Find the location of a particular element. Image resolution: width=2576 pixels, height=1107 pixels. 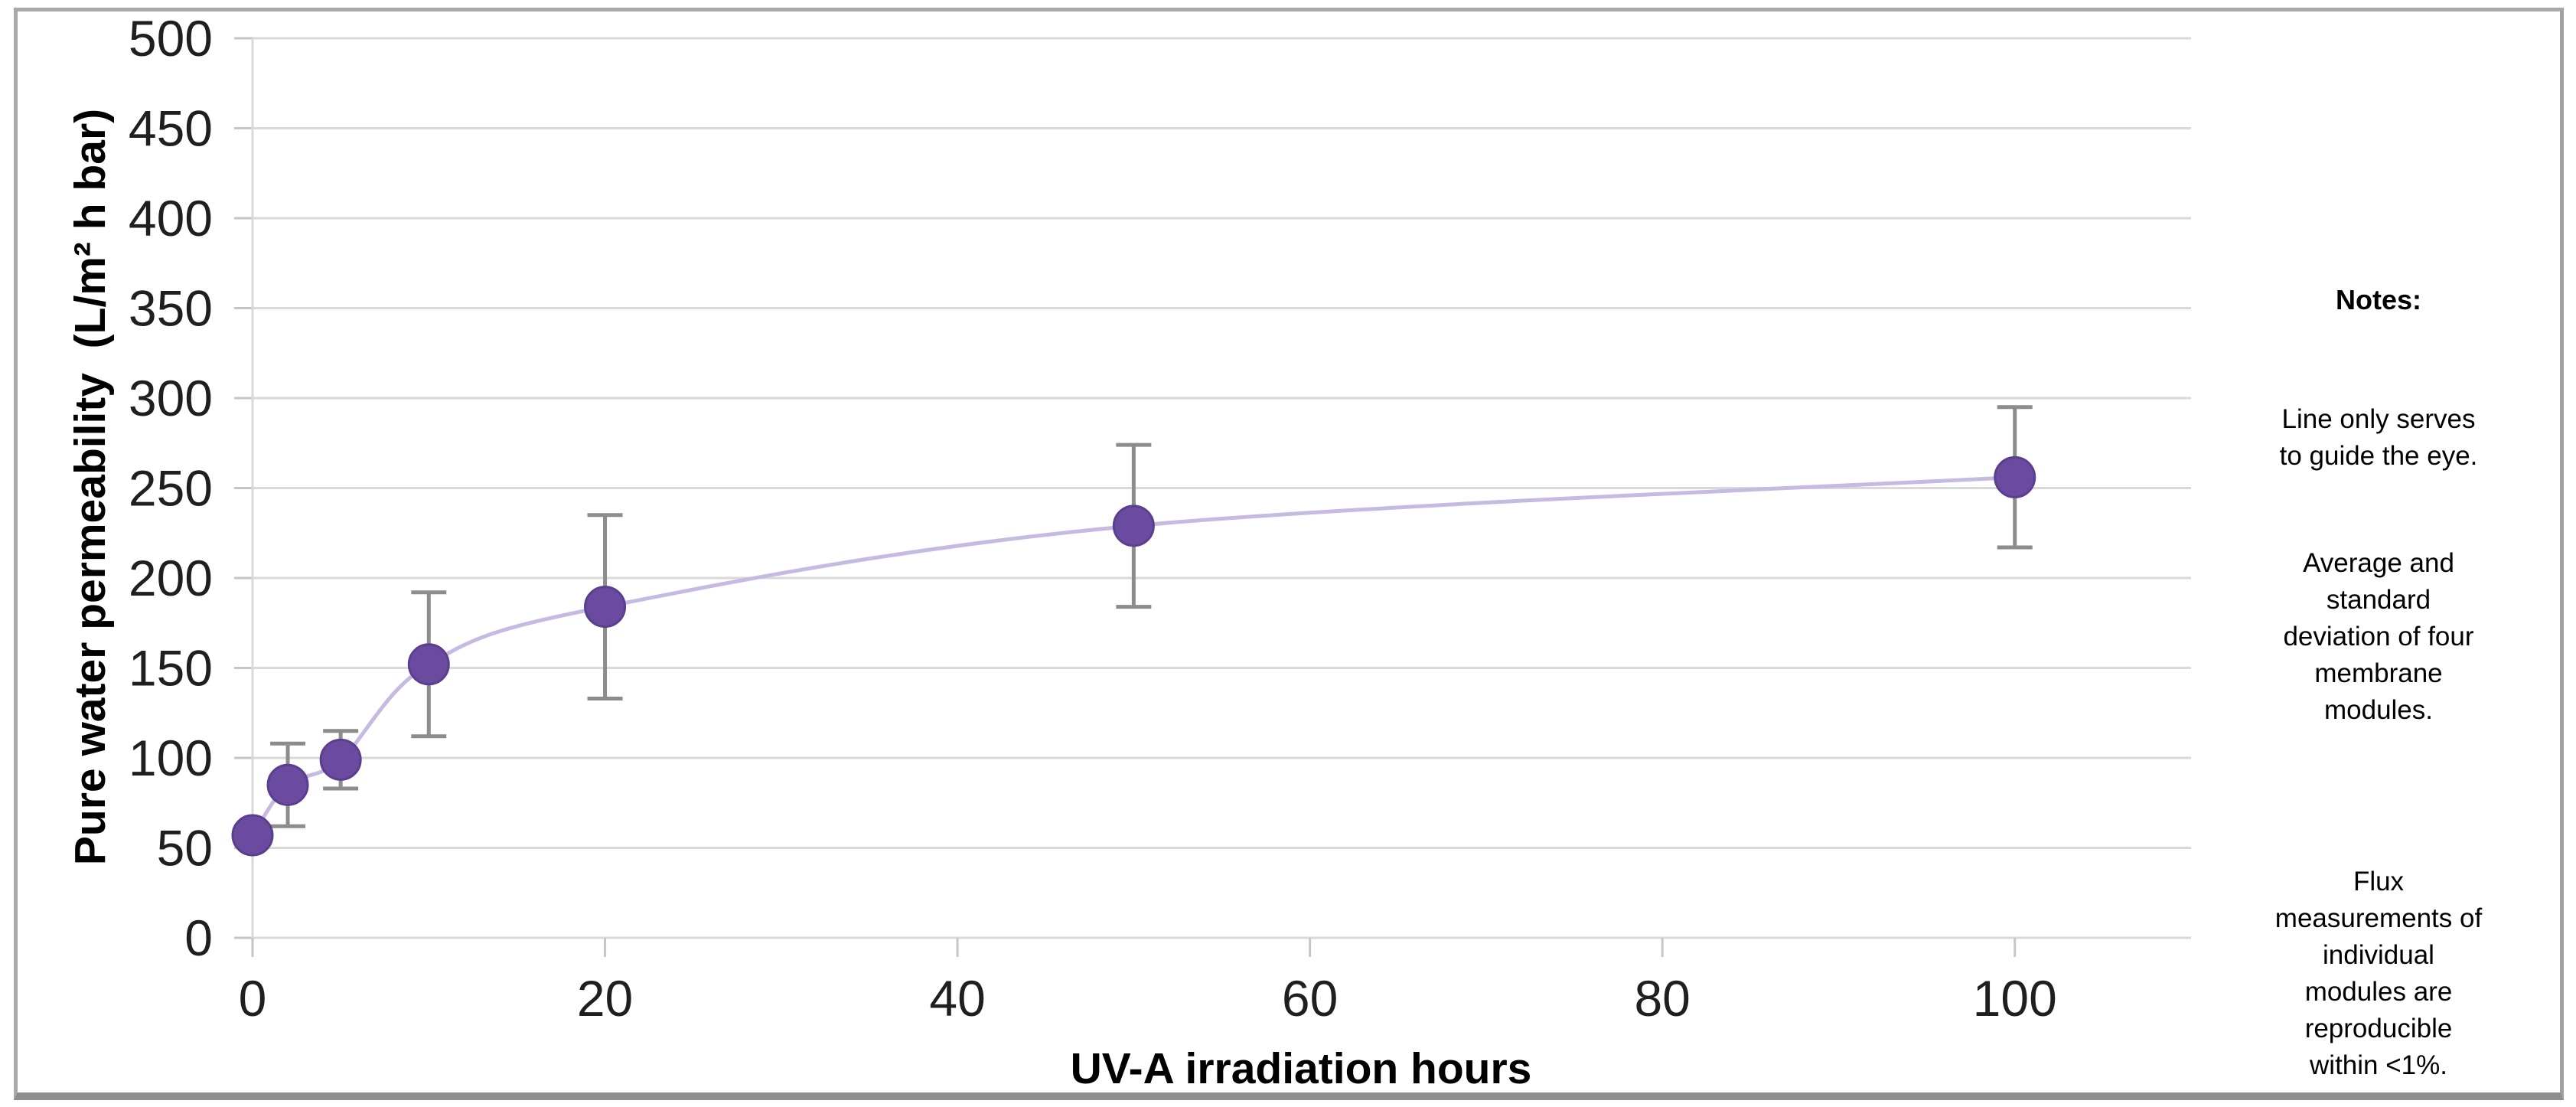

y-tick-label: 400 is located at coordinates (171, 218).